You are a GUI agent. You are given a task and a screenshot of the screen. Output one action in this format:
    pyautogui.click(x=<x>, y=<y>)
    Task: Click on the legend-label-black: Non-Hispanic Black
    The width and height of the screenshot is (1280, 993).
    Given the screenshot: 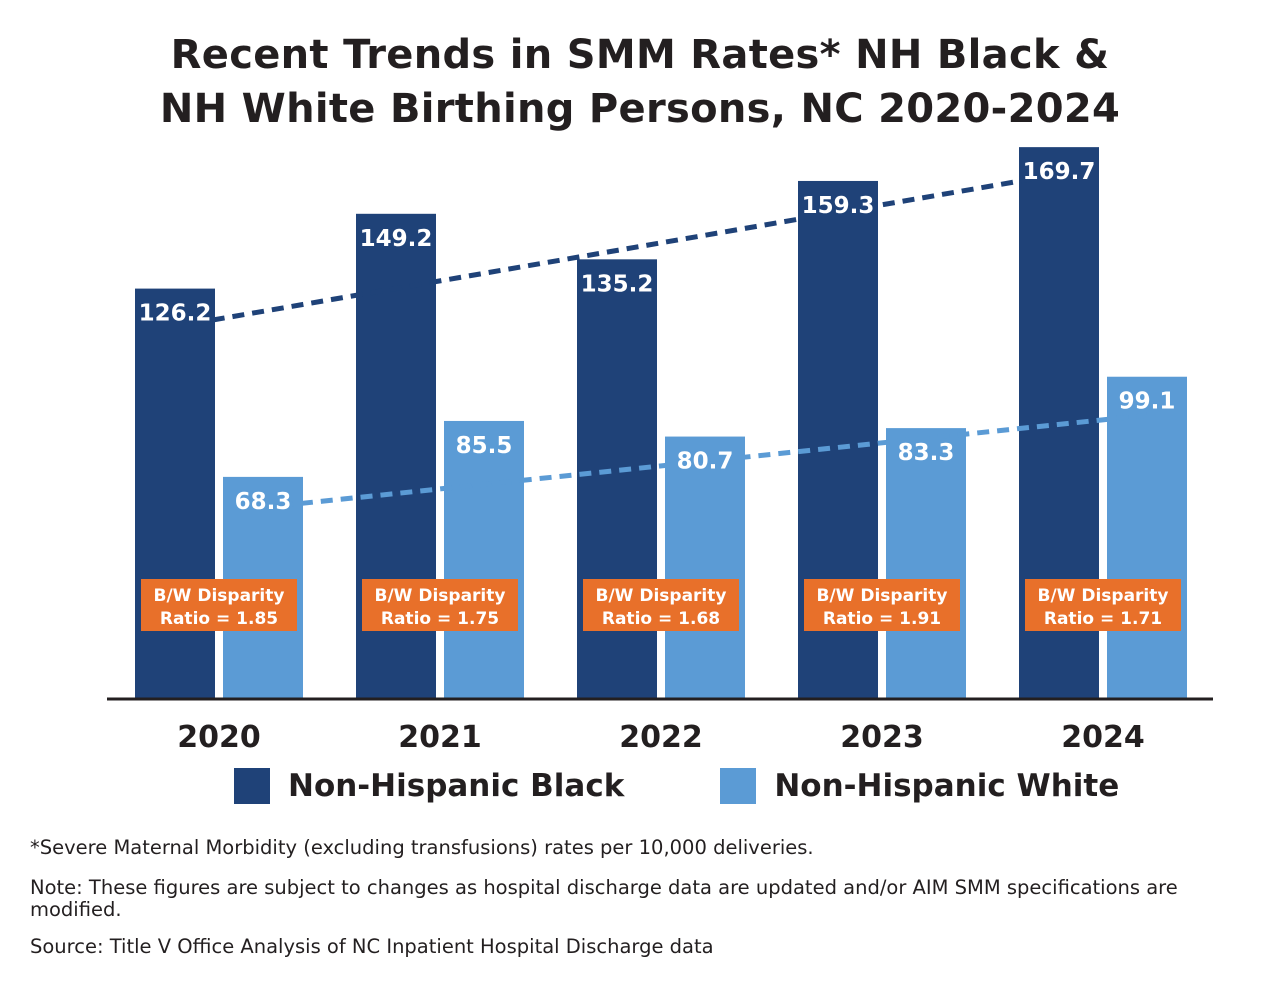 What is the action you would take?
    pyautogui.click(x=456, y=786)
    